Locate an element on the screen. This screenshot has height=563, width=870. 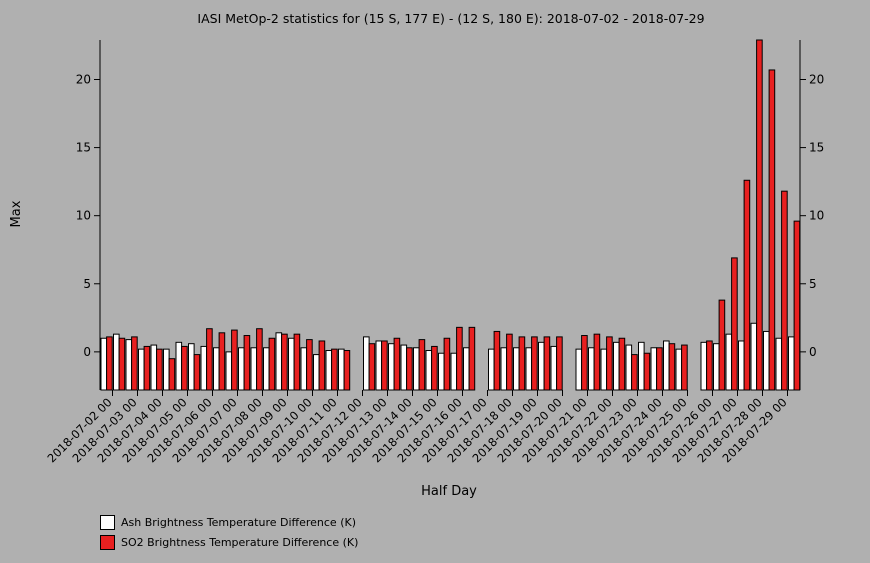
x-axis-label: Half Day is located at coordinates (449, 491).